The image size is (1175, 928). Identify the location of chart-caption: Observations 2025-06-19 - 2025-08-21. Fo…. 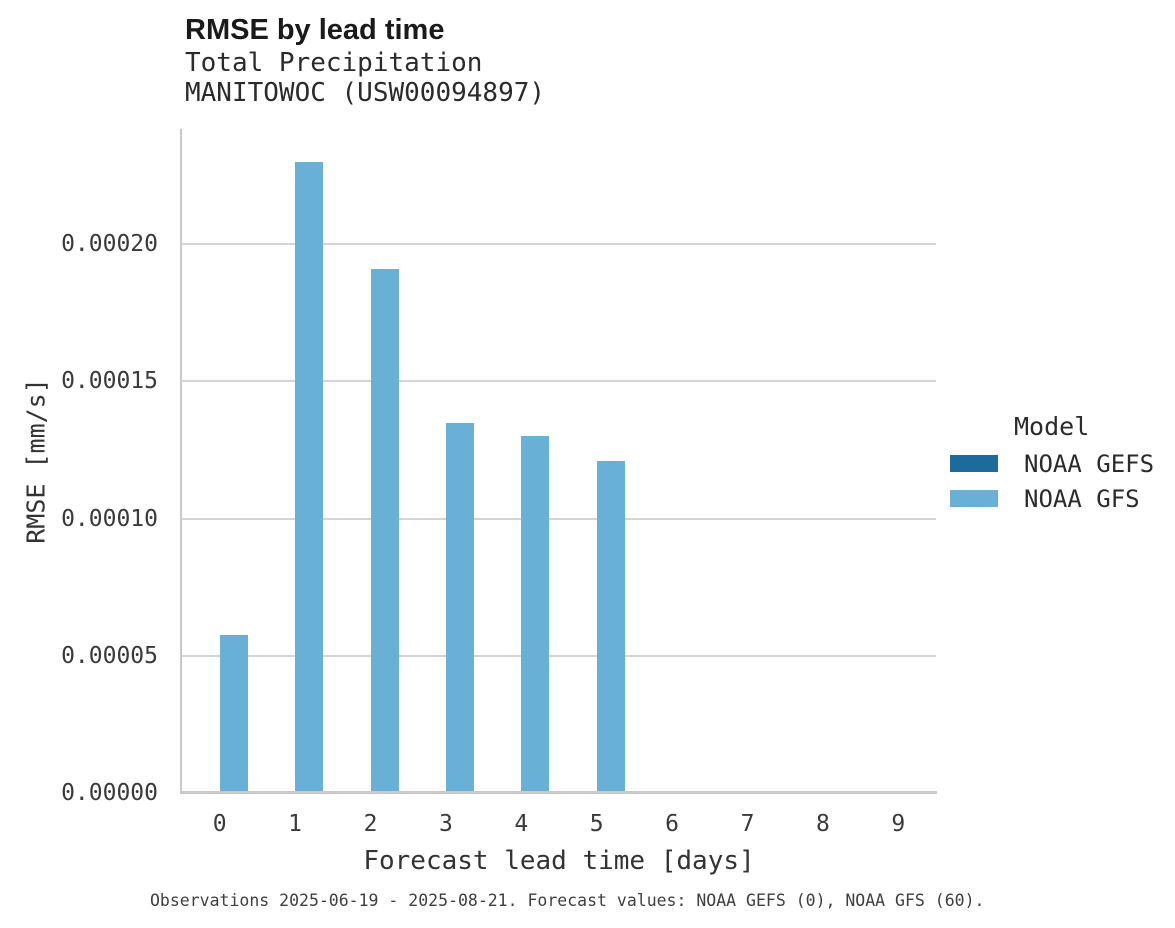
(567, 900).